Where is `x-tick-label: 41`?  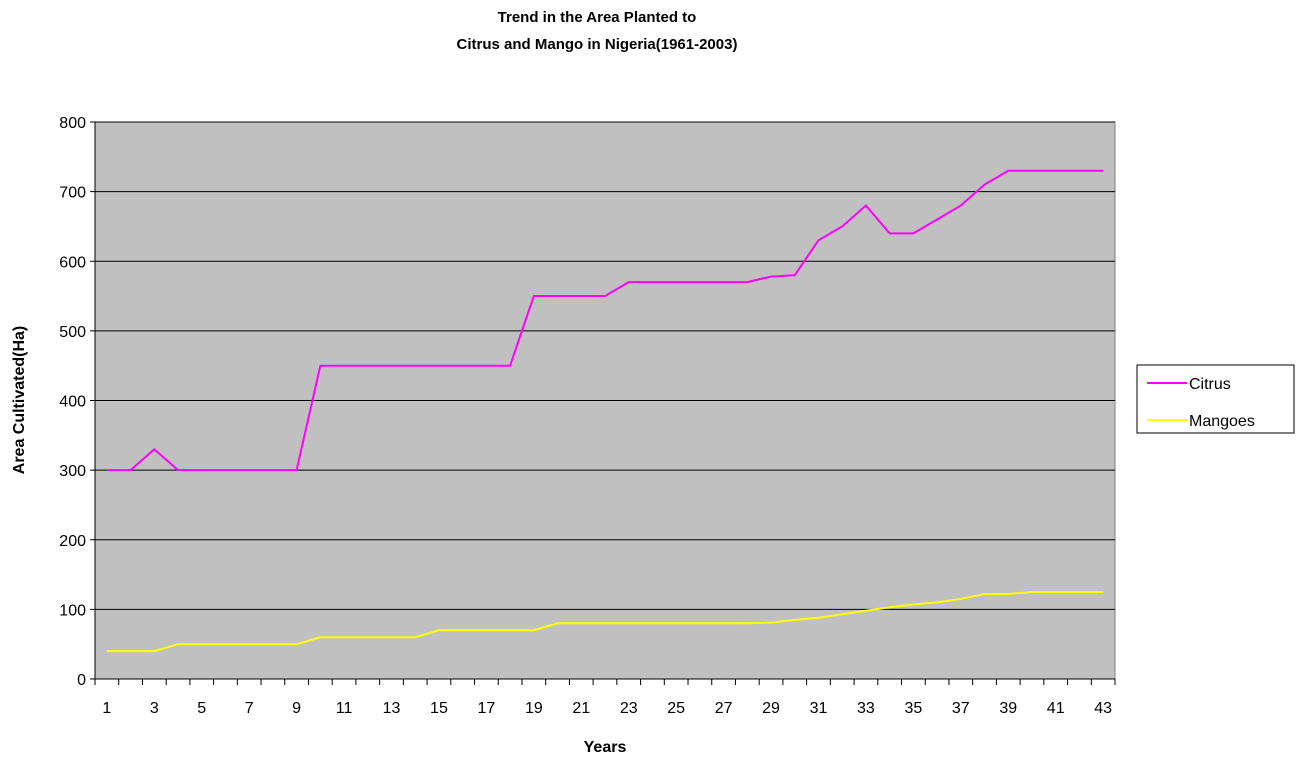 x-tick-label: 41 is located at coordinates (1056, 708).